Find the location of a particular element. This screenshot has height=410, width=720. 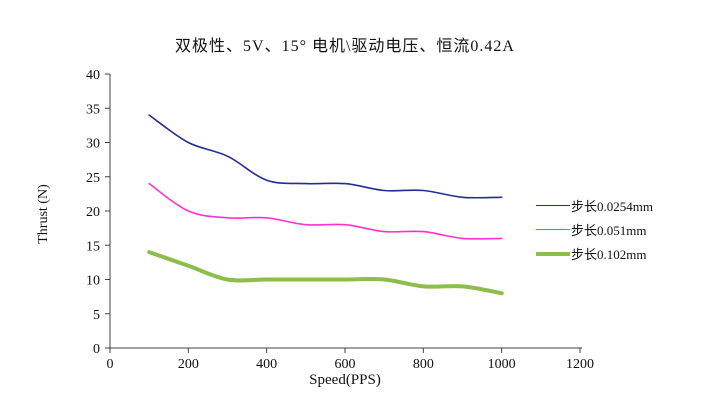

y-tick-label: 20 is located at coordinates (93, 212).